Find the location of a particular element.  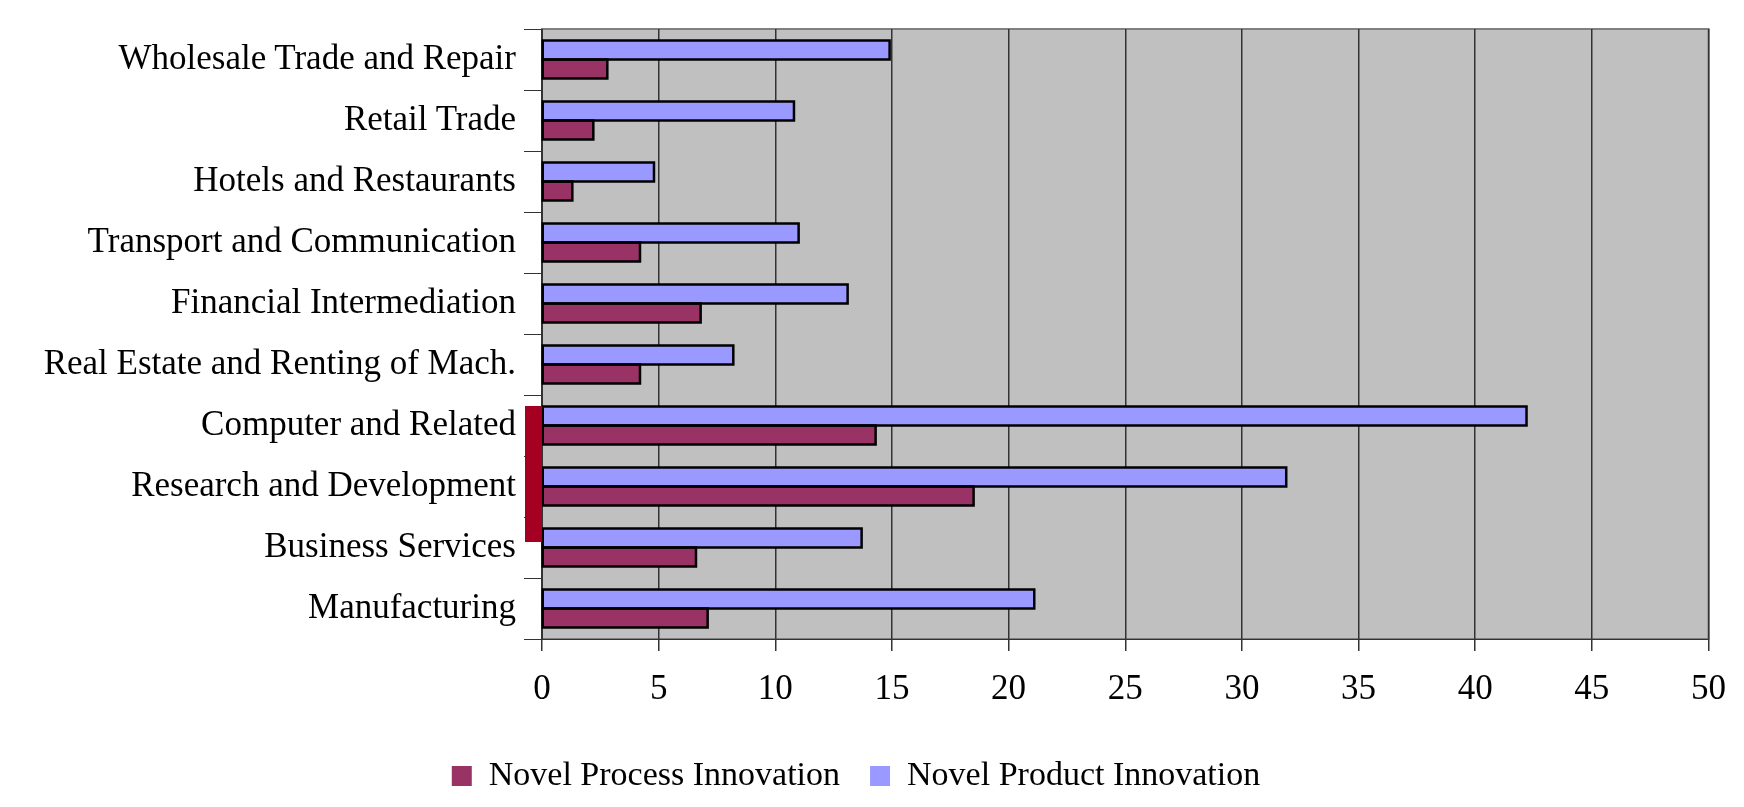

x-tick-label: 20 is located at coordinates (1009, 688).